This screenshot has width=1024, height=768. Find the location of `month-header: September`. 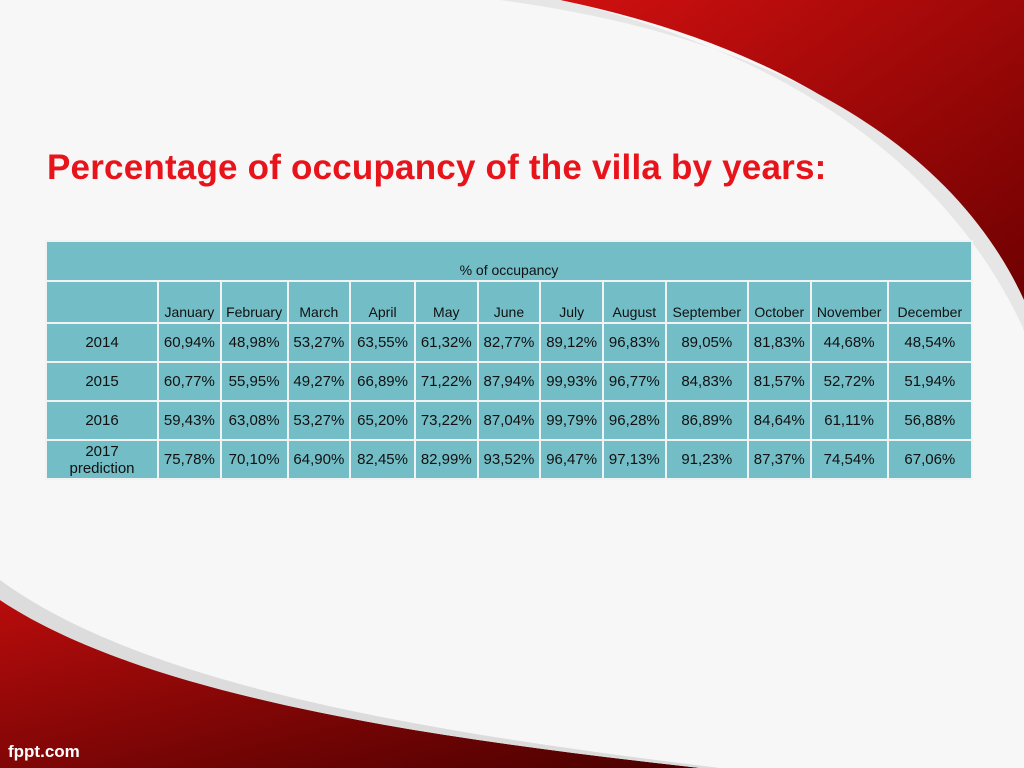

month-header: September is located at coordinates (706, 302).